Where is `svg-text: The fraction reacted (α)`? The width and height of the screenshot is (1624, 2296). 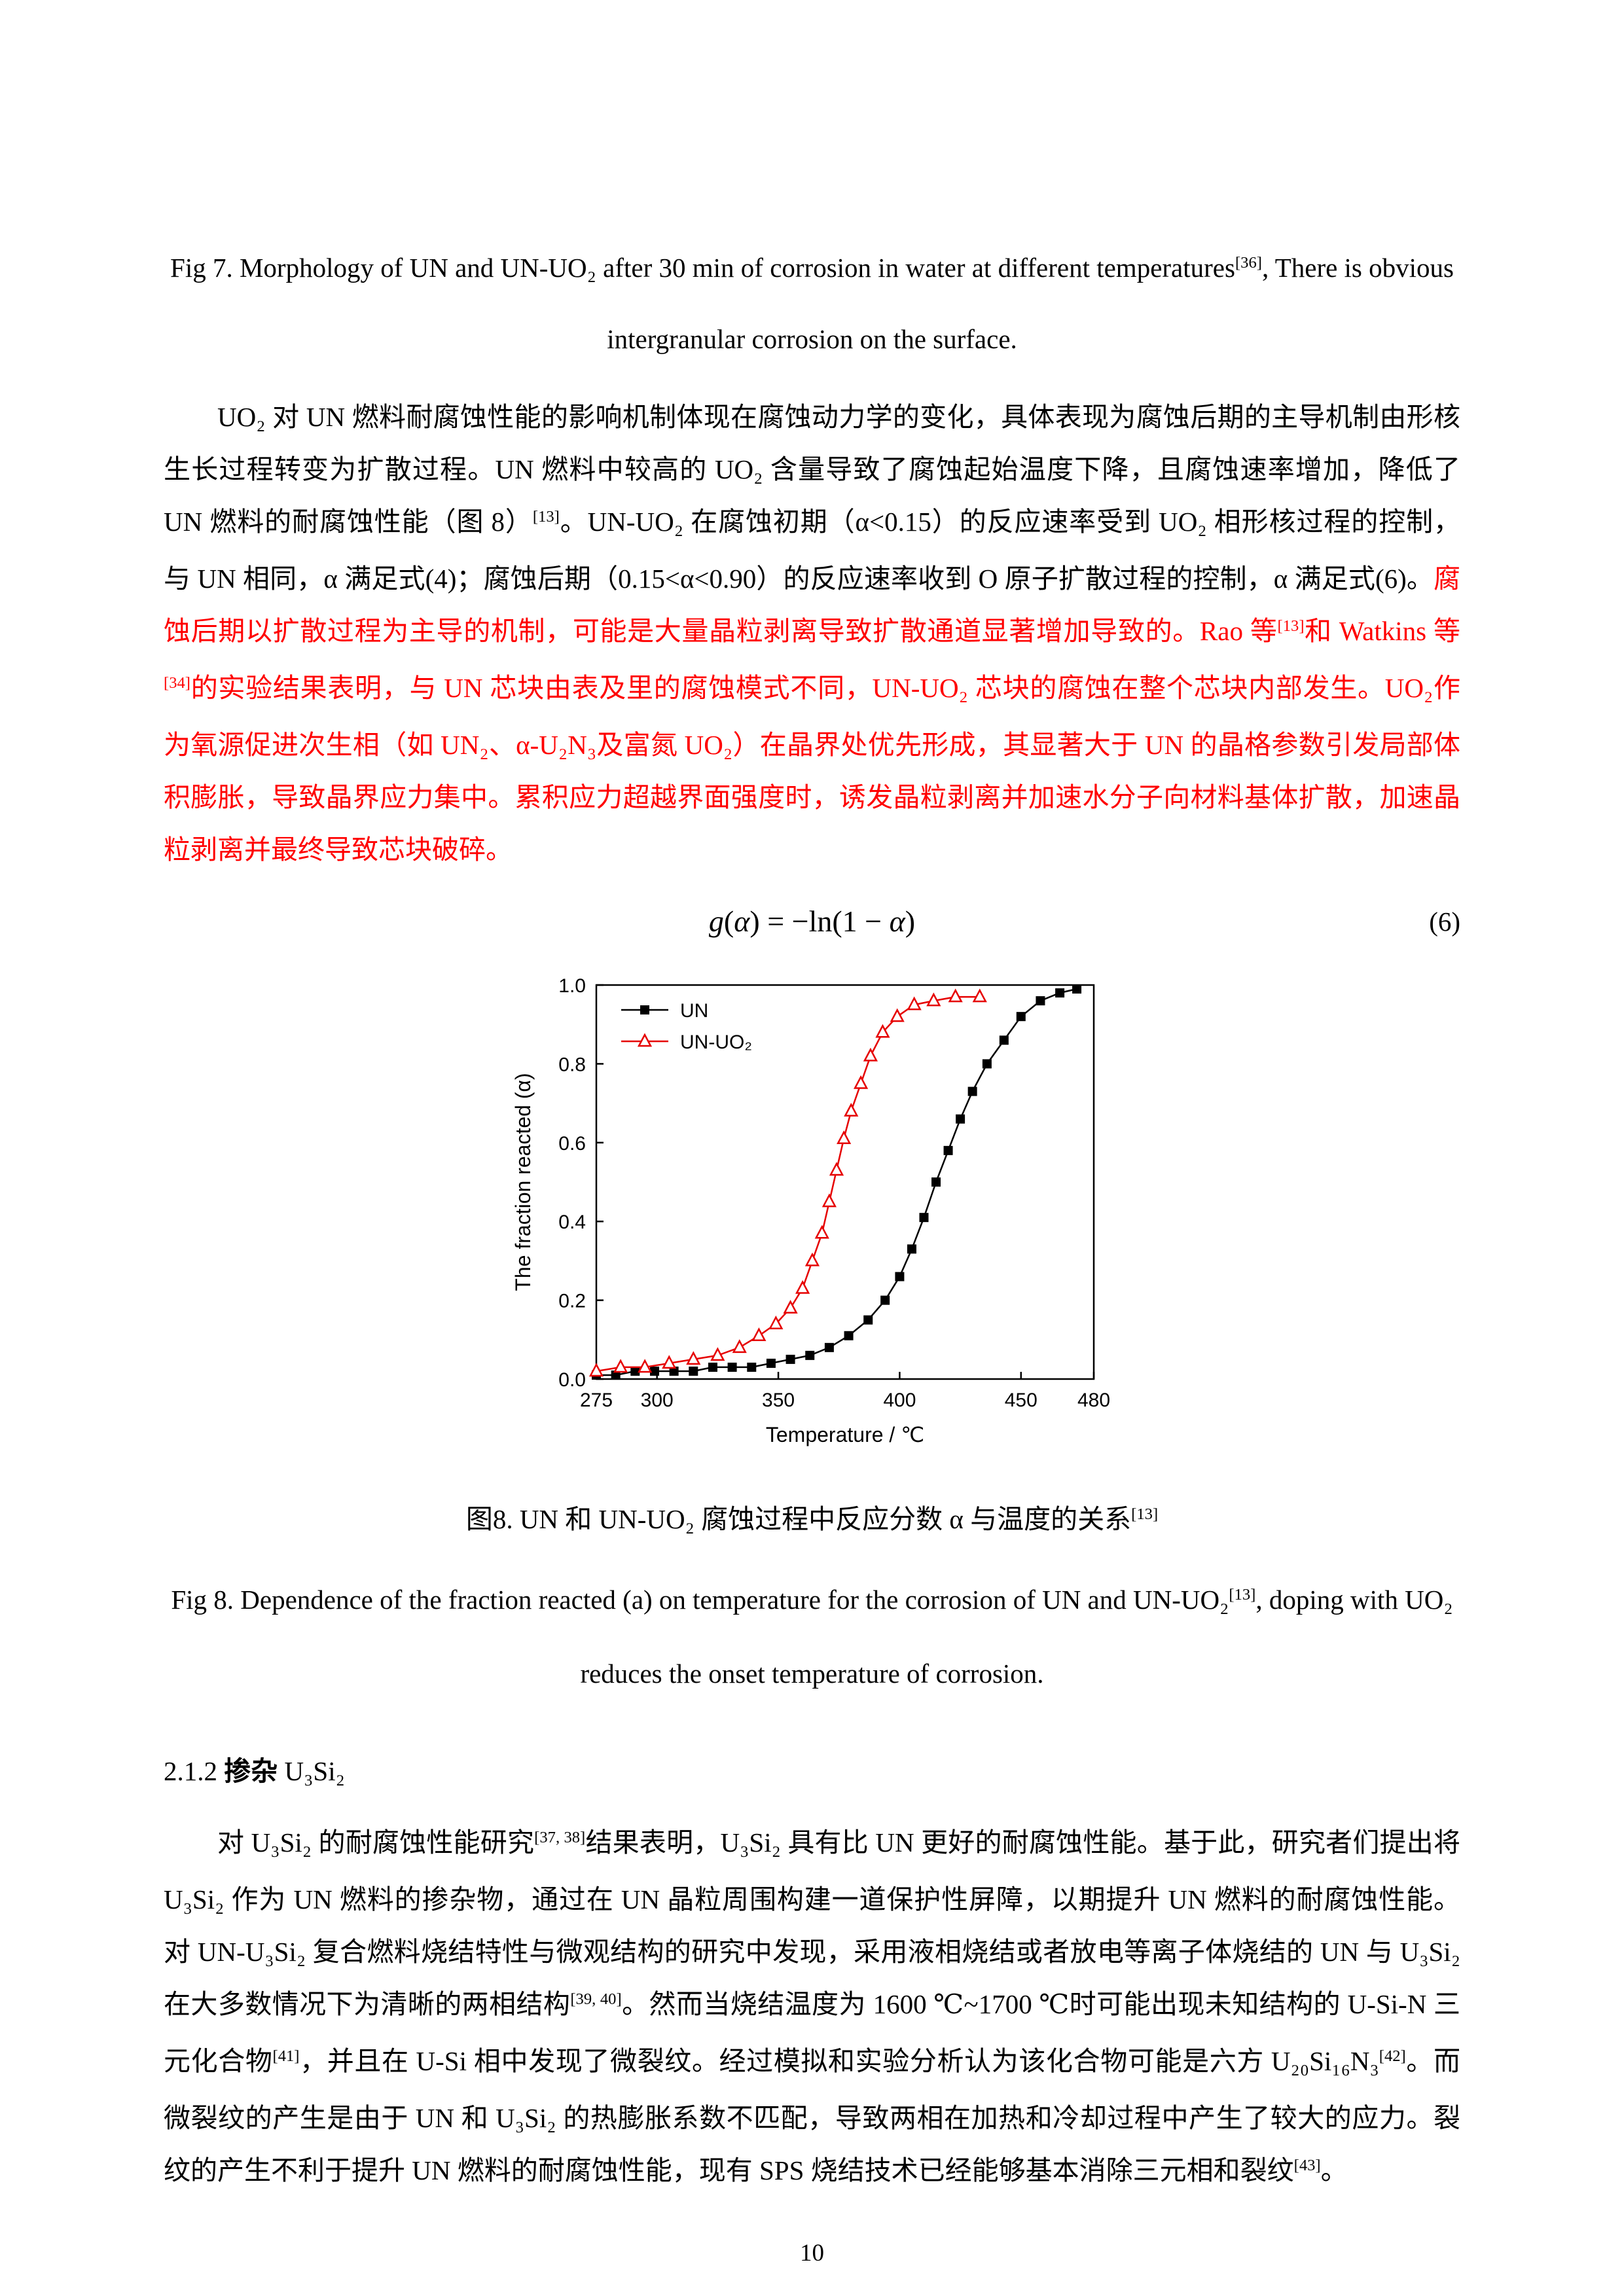 svg-text: The fraction reacted (α) is located at coordinates (523, 1182).